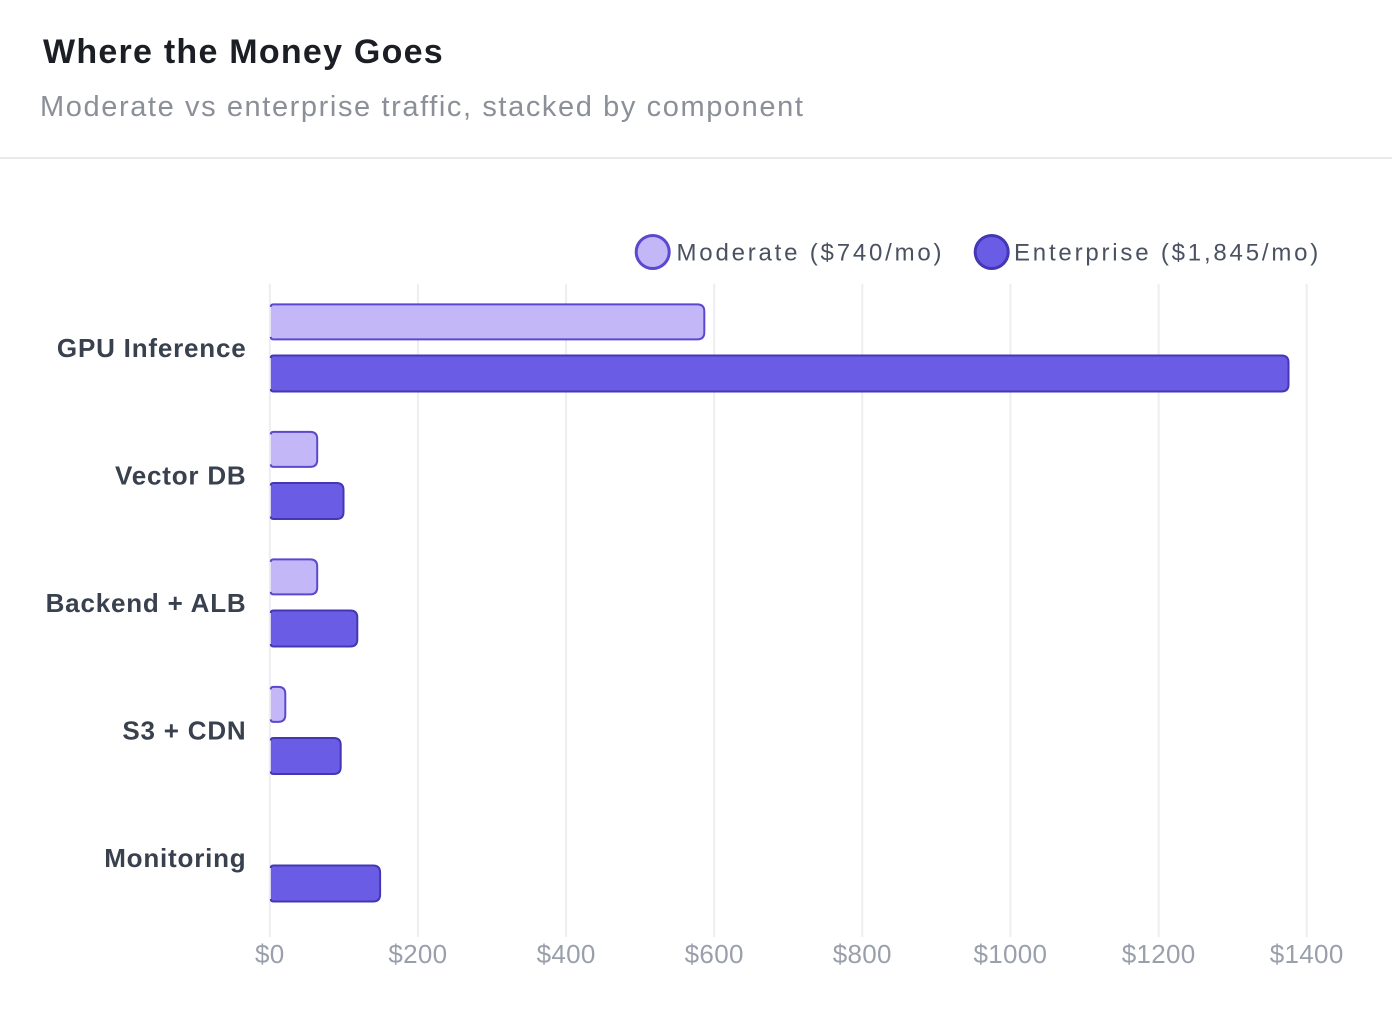 This screenshot has height=1016, width=1392. I want to click on svg-text: $0, so click(270, 954).